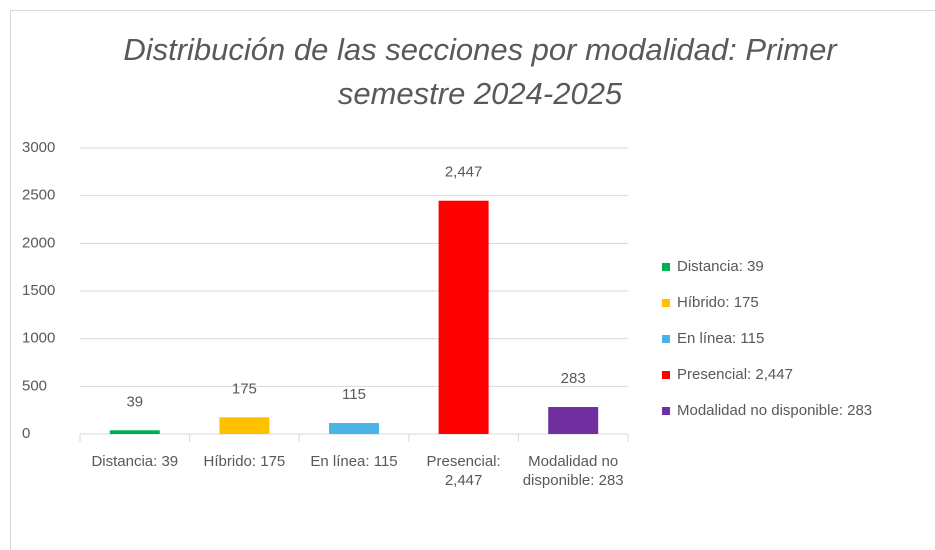  Describe the element at coordinates (774, 410) in the screenshot. I see `legend-label: Modalidad no disponible: 283` at that location.